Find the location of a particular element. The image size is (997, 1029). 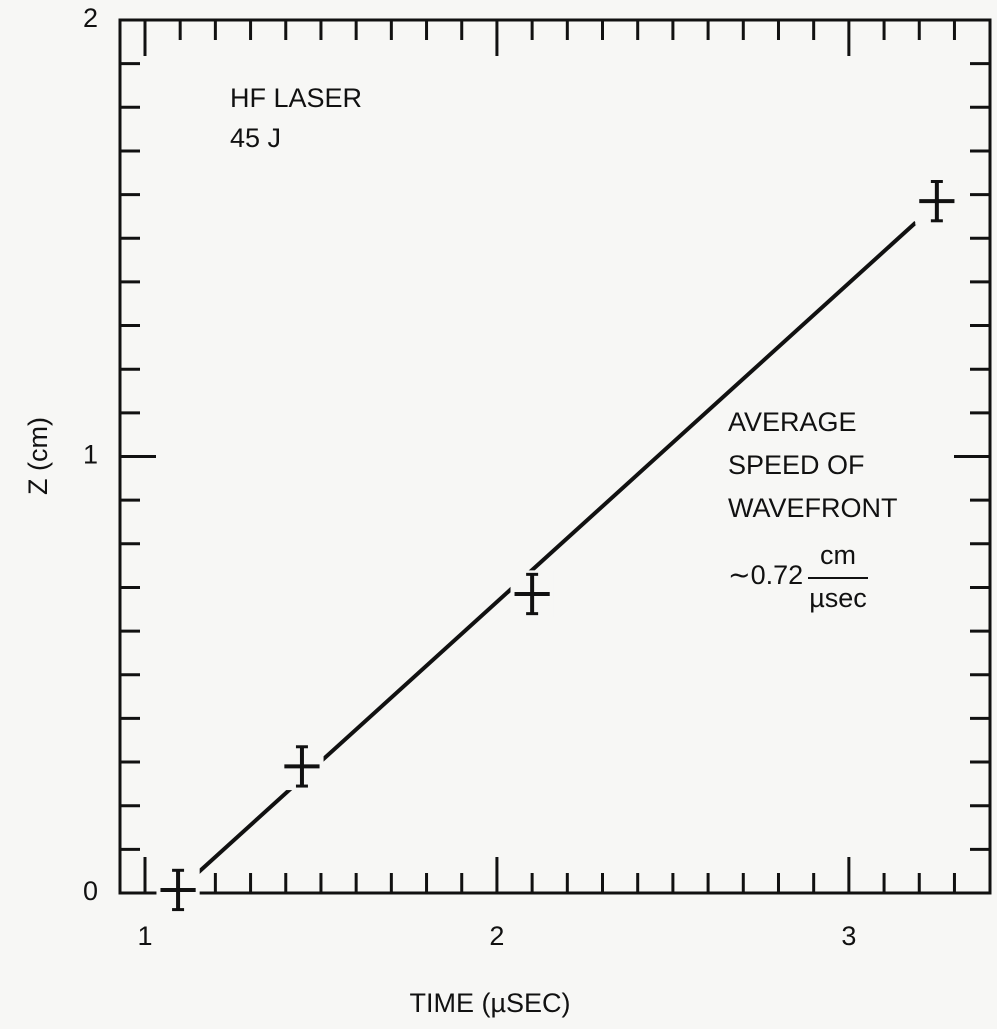

x-axis-label: TIME (µSEC) is located at coordinates (489, 1003).